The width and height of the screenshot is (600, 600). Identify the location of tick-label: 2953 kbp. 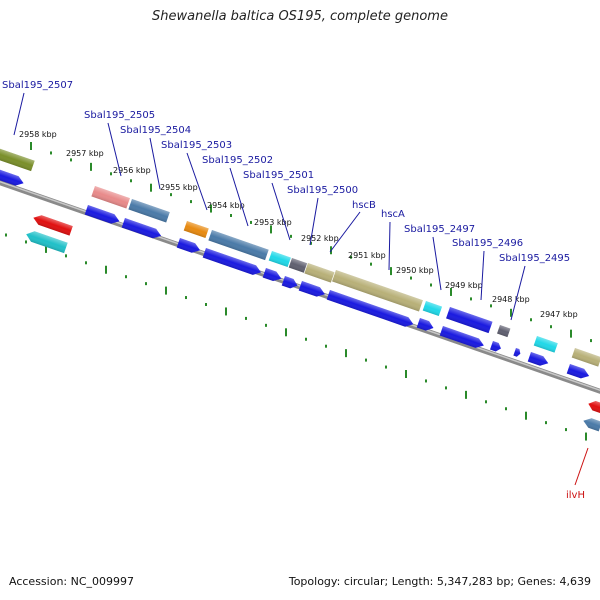
(273, 222).